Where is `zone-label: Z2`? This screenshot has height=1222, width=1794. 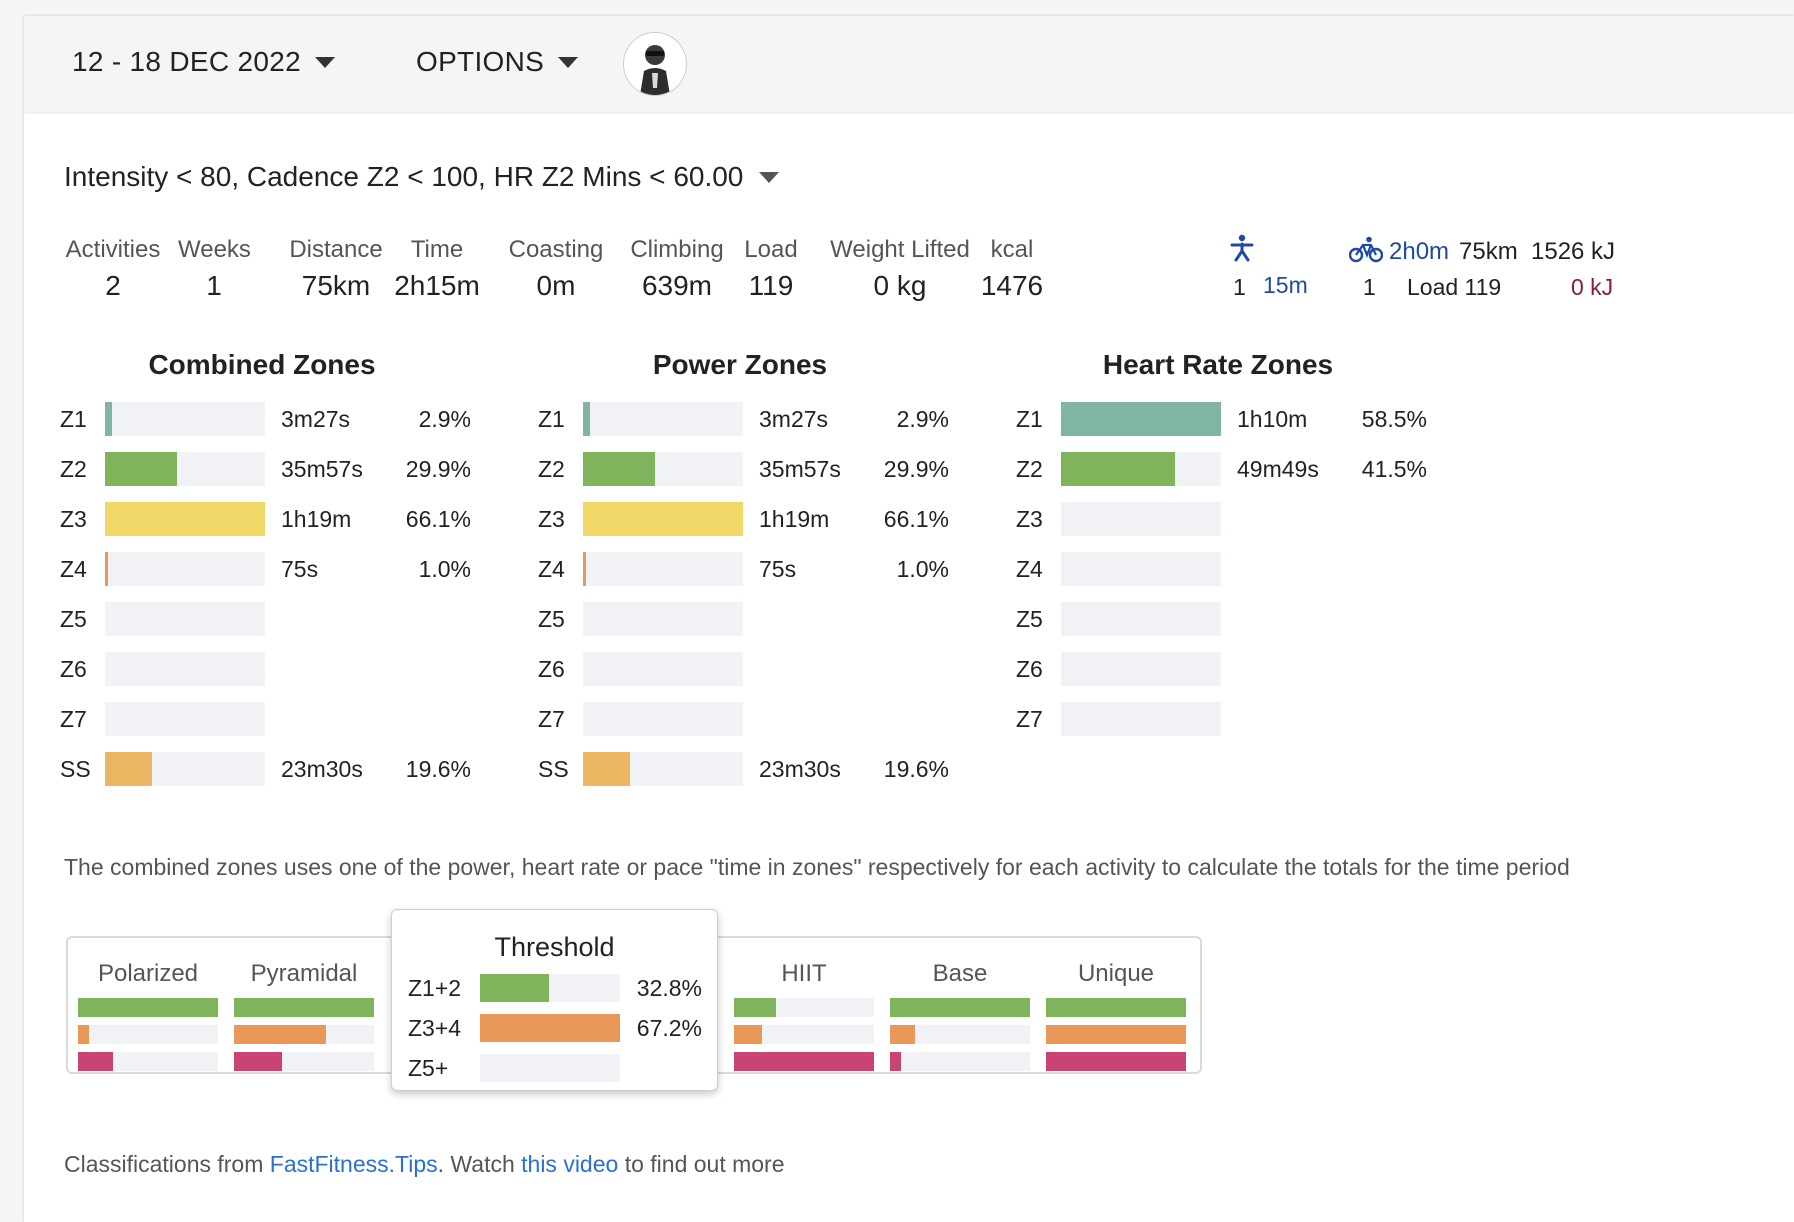 zone-label: Z2 is located at coordinates (73, 468).